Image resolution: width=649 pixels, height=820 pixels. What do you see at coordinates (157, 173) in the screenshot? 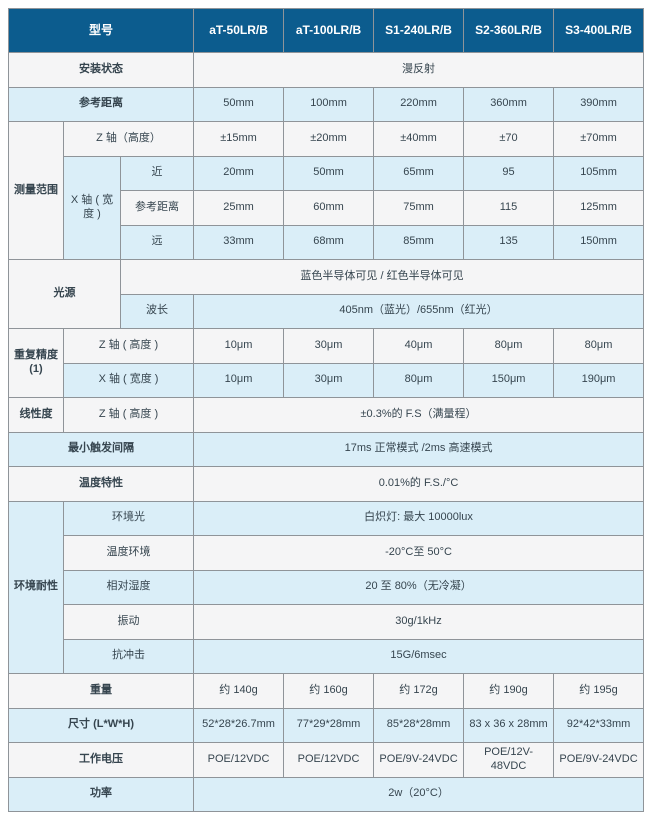
I see `x-near-label: 近` at bounding box center [157, 173].